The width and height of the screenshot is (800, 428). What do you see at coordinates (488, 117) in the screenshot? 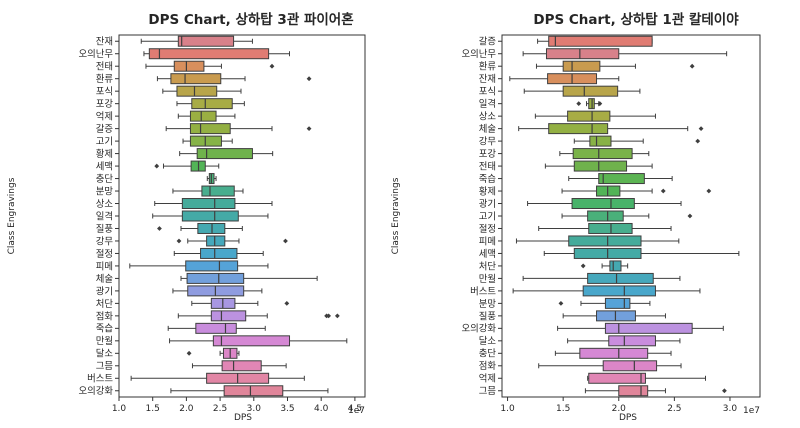
I see `y-tick-label: 상소` at bounding box center [488, 117].